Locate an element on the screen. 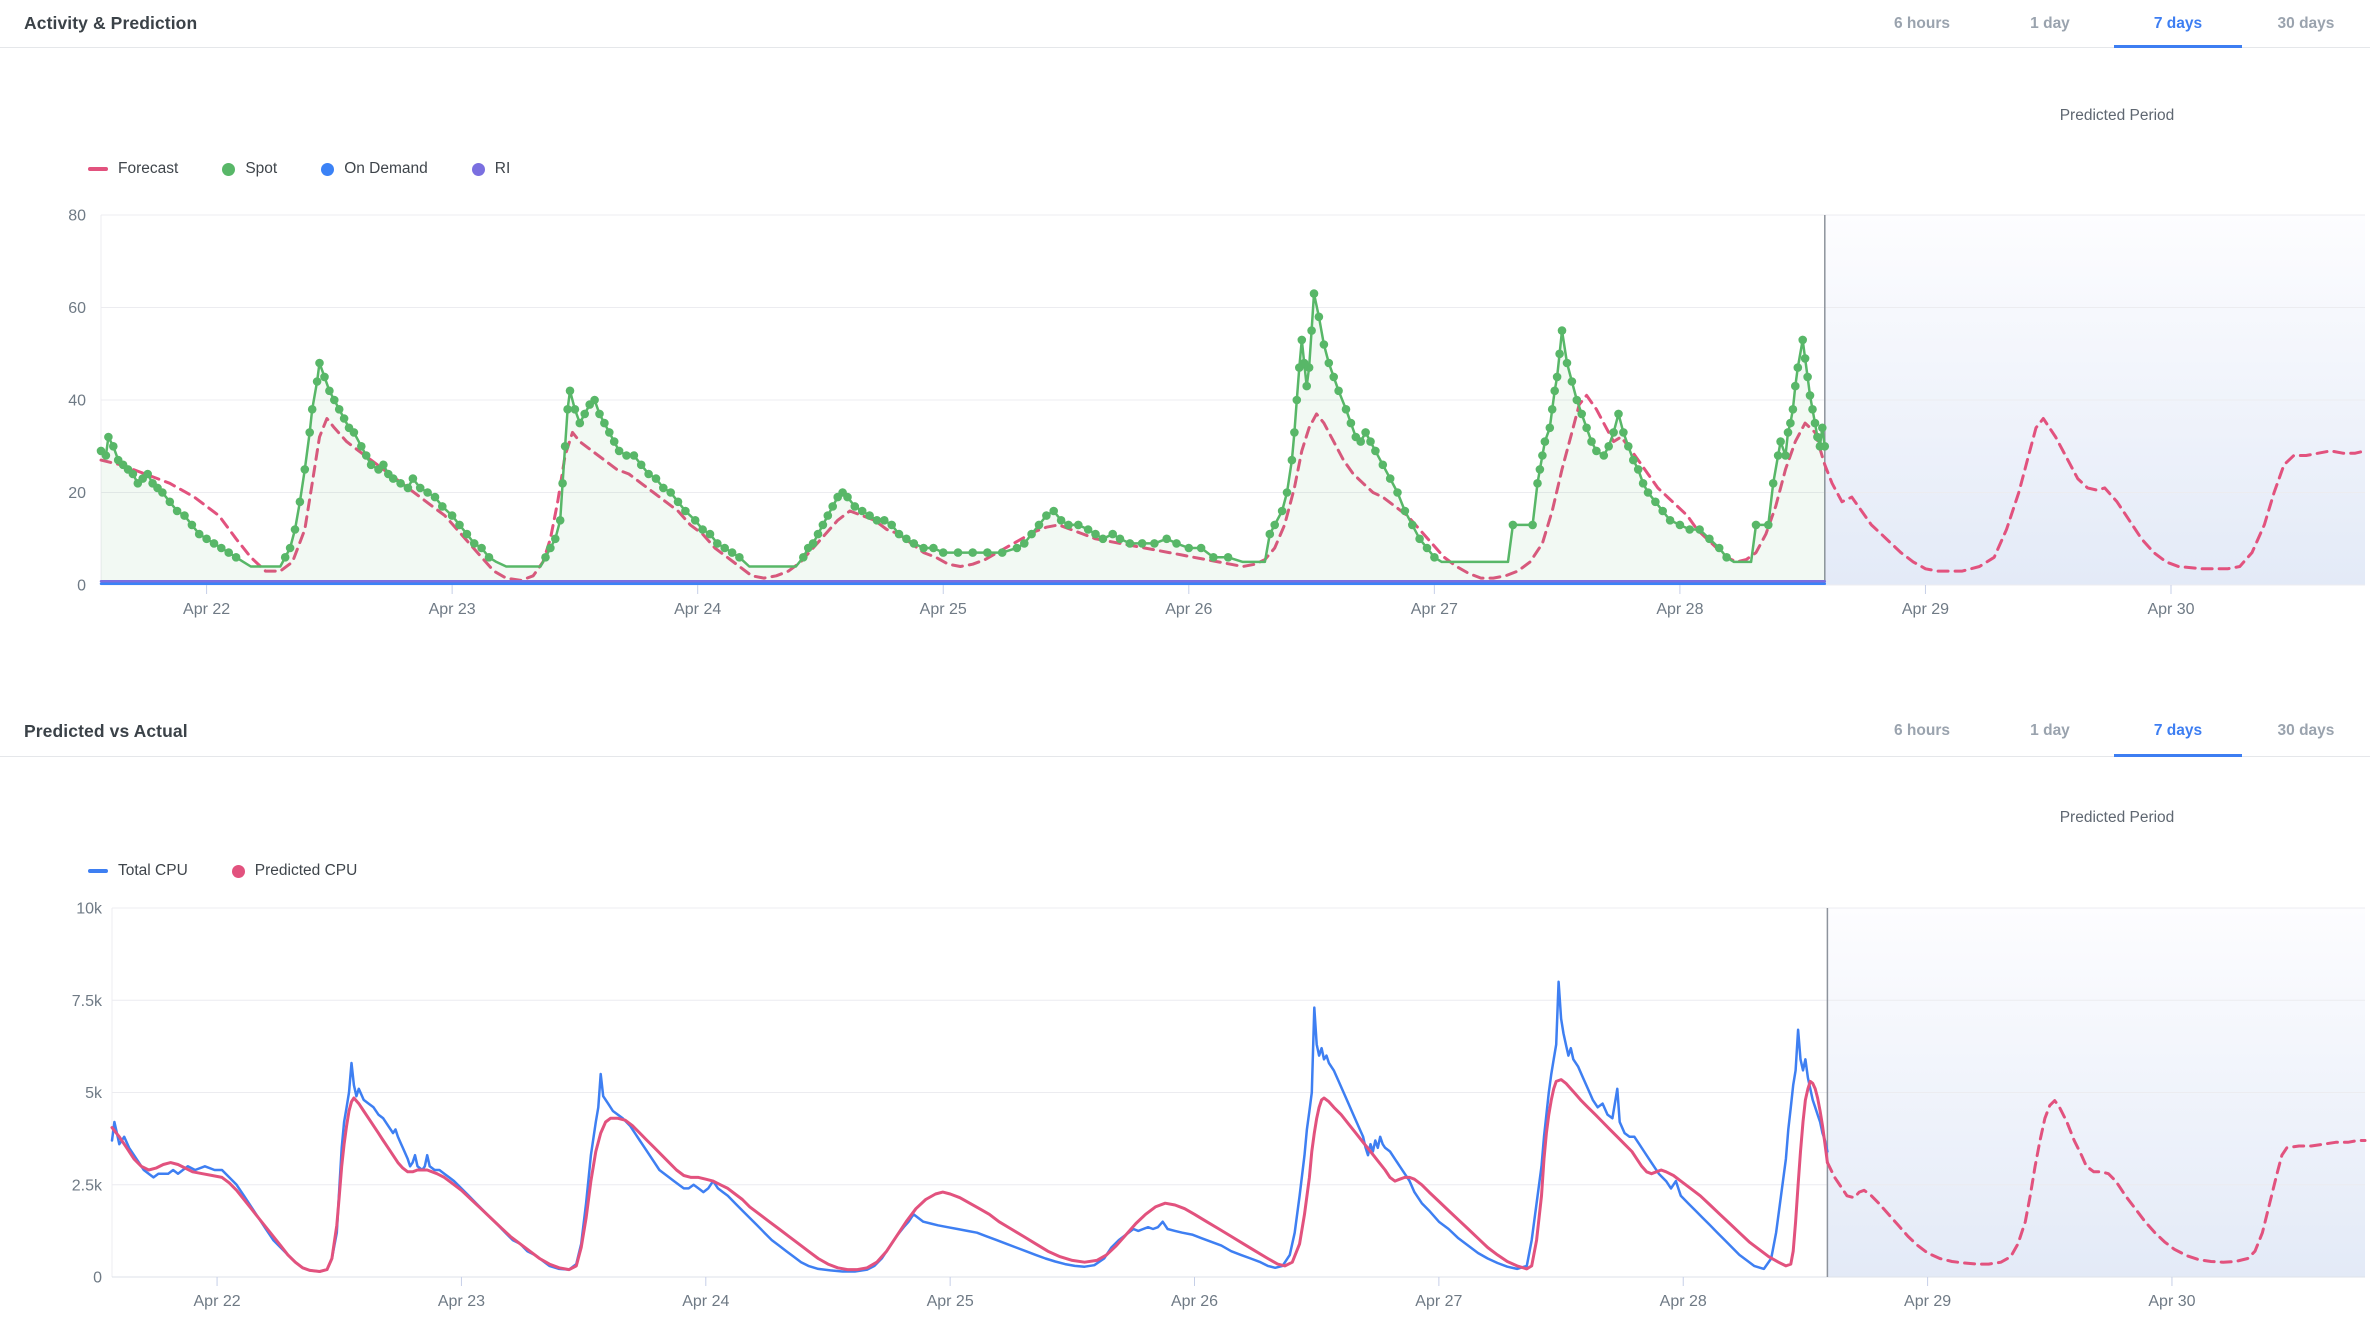 The image size is (2370, 1328). ri-legend-circle-icon is located at coordinates (478, 169).